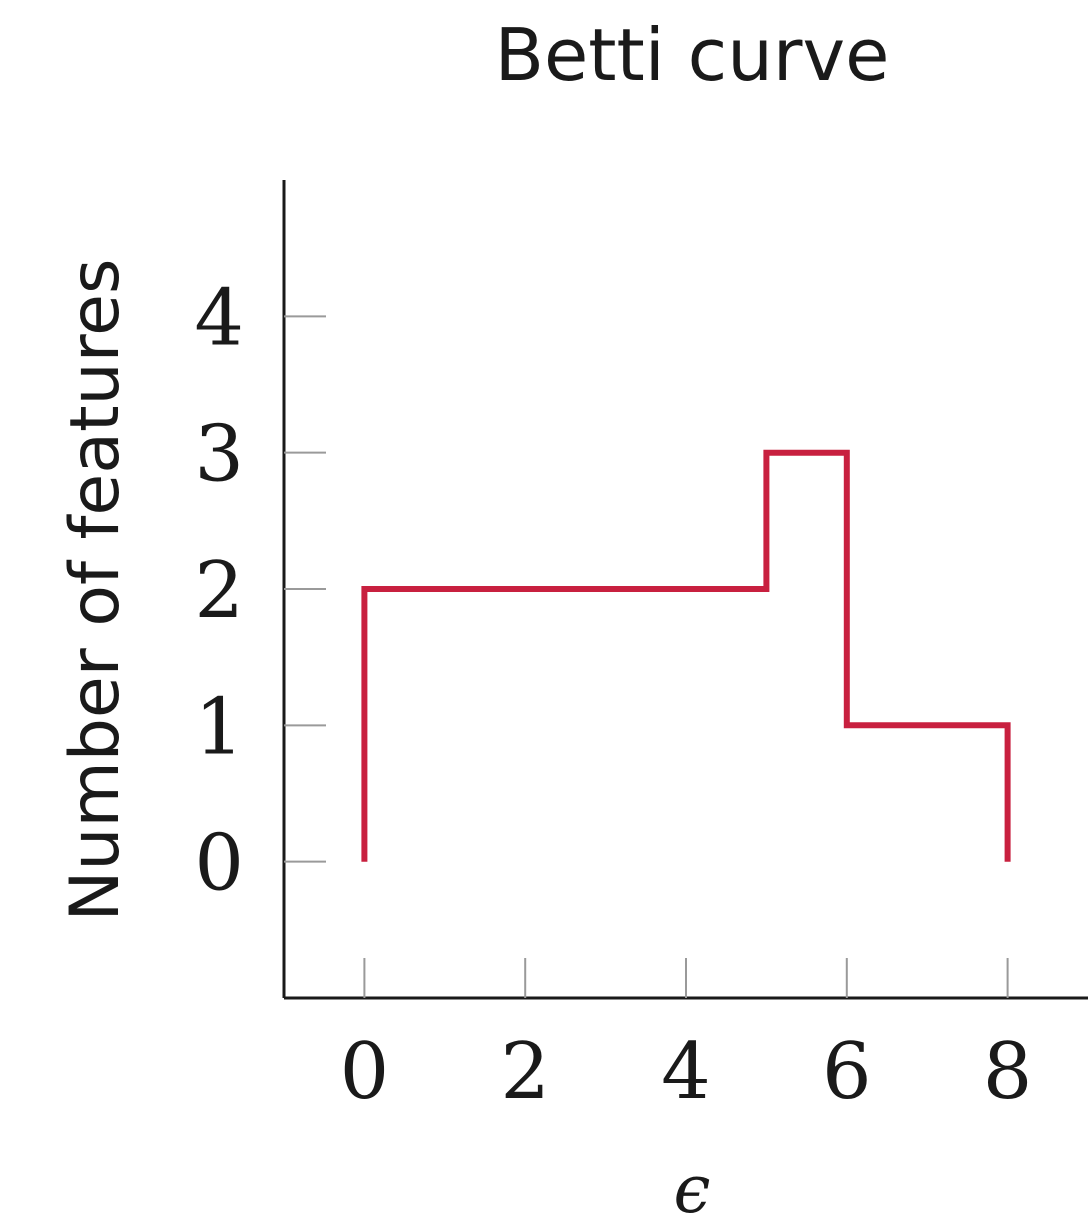 The width and height of the screenshot is (1088, 1229). Describe the element at coordinates (1008, 1072) in the screenshot. I see `x-tick-label: 8` at that location.